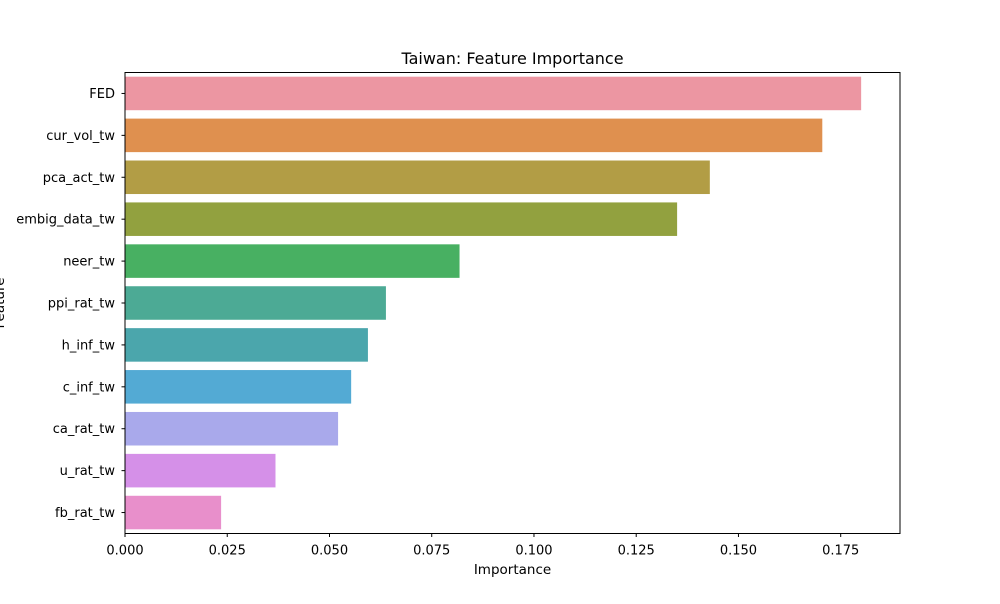 The width and height of the screenshot is (1000, 604). Describe the element at coordinates (738, 551) in the screenshot. I see `x-tick-label: 0.150` at that location.